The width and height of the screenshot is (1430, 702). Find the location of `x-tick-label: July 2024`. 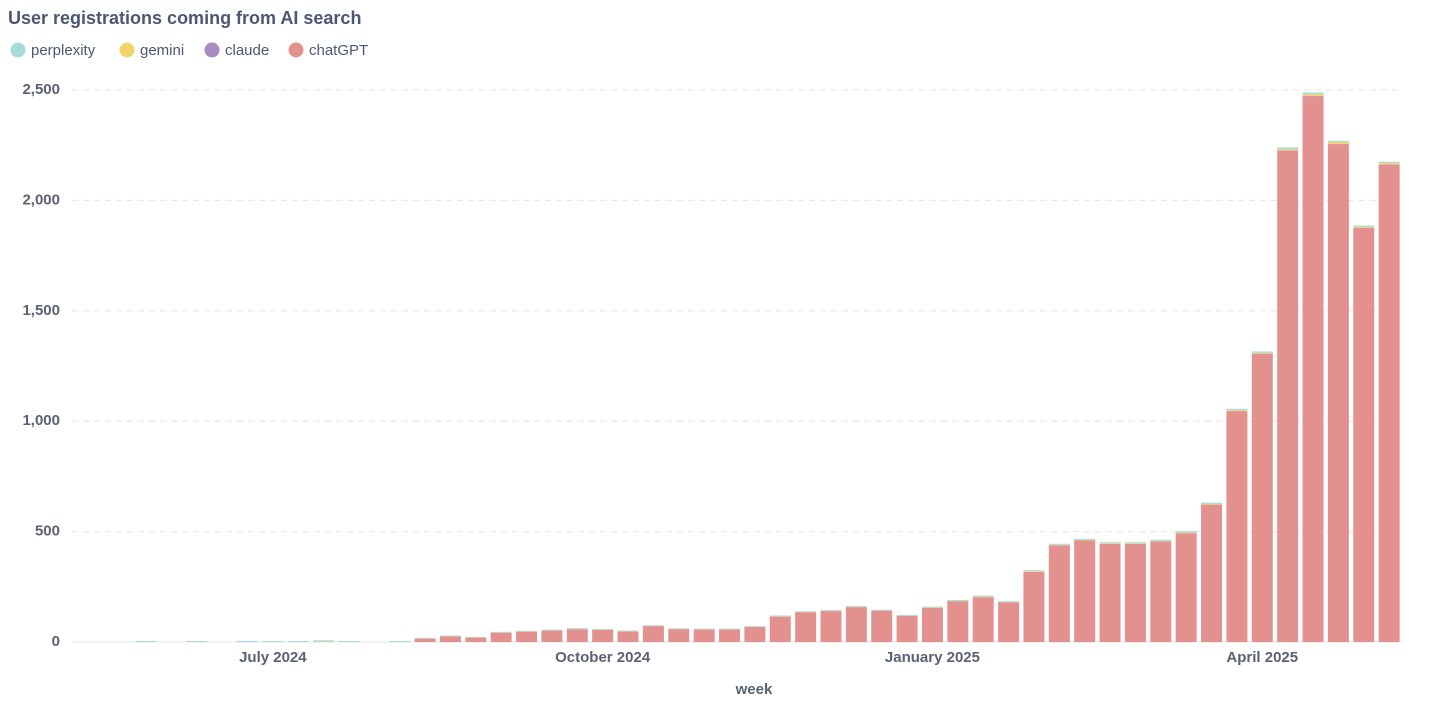

x-tick-label: July 2024 is located at coordinates (273, 657).